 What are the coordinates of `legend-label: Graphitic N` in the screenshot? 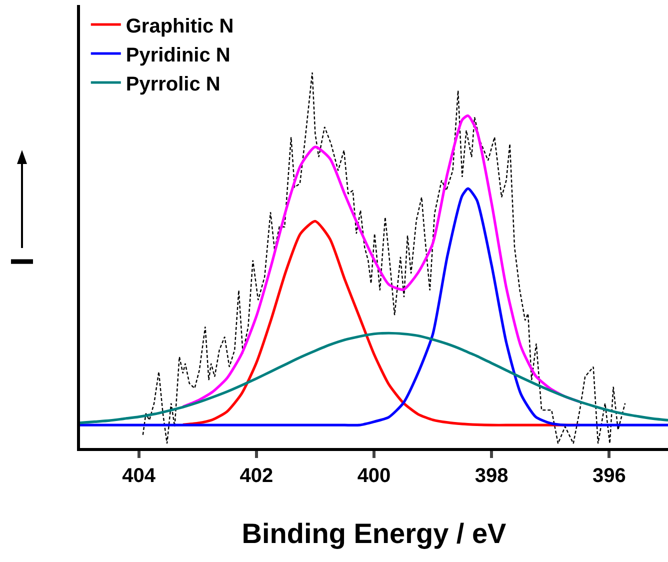 It's located at (180, 26).